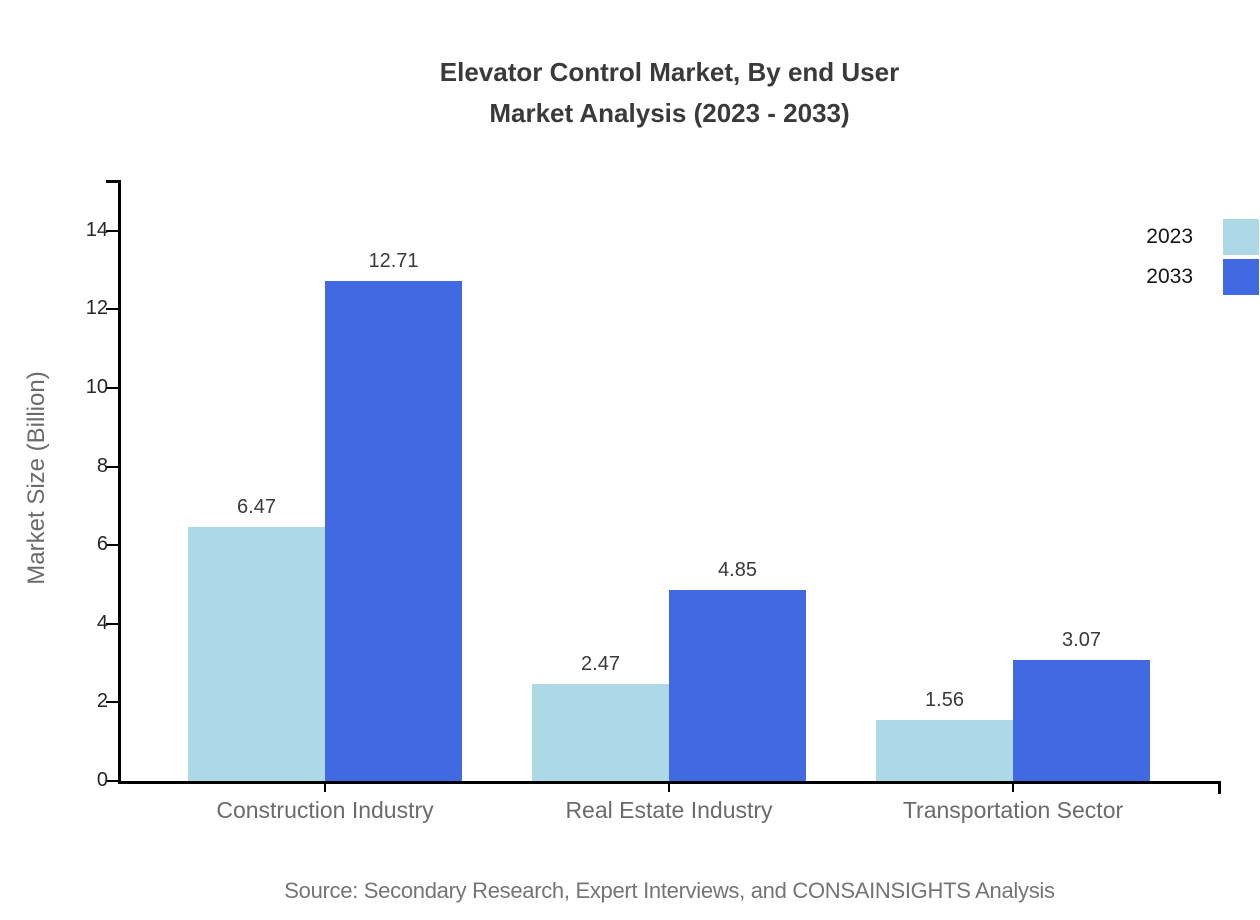 The width and height of the screenshot is (1260, 920). I want to click on y-tick-label: 8, so click(102, 465).